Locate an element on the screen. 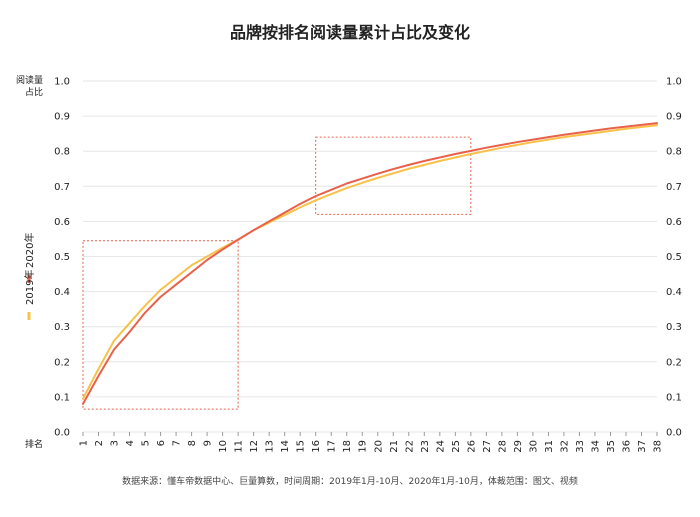 The height and width of the screenshot is (517, 700). x-tick-label: 22 is located at coordinates (409, 446).